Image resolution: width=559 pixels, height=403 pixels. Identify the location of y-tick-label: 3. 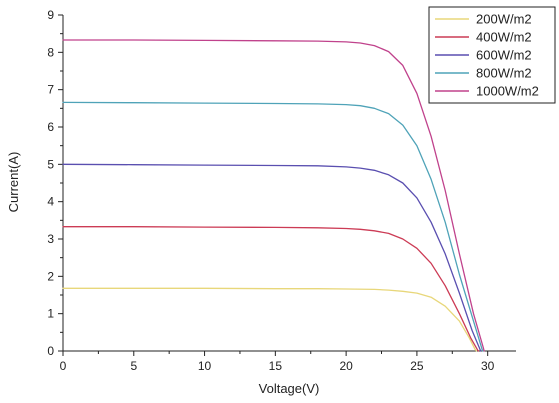
(50, 239).